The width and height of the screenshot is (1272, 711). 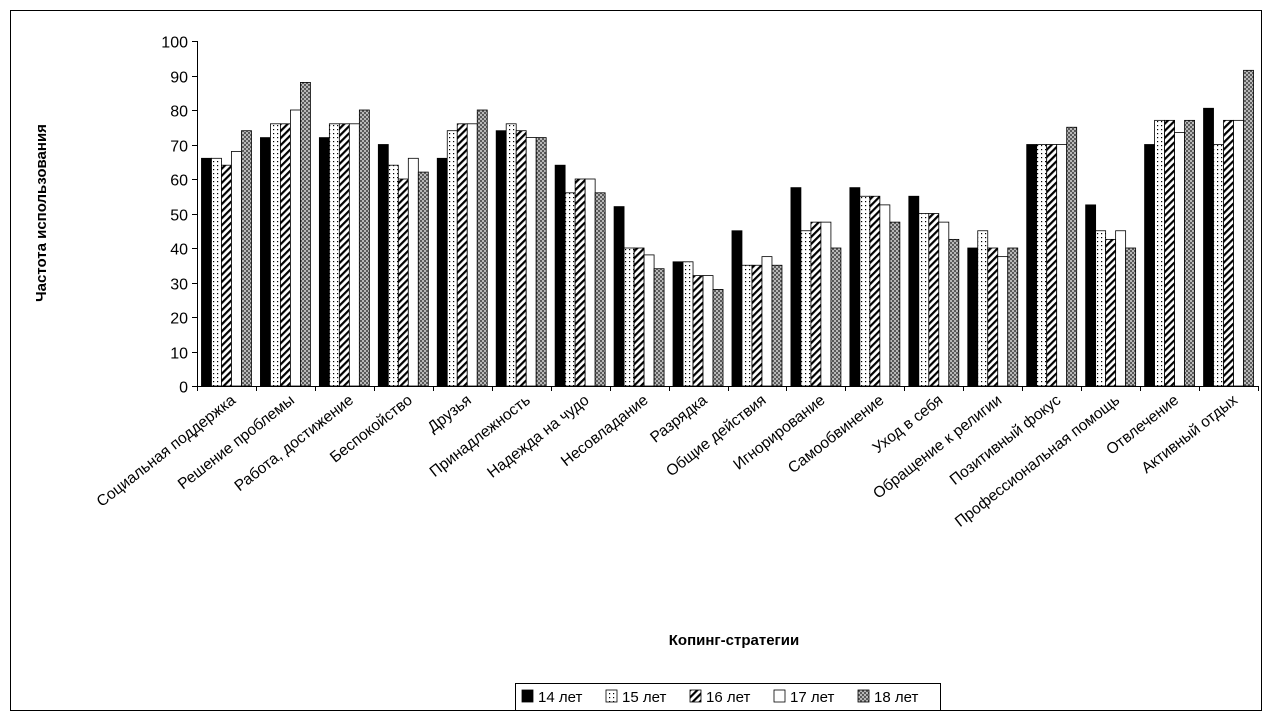 I want to click on x-axis-title: Копинг-стратегии, so click(x=734, y=640).